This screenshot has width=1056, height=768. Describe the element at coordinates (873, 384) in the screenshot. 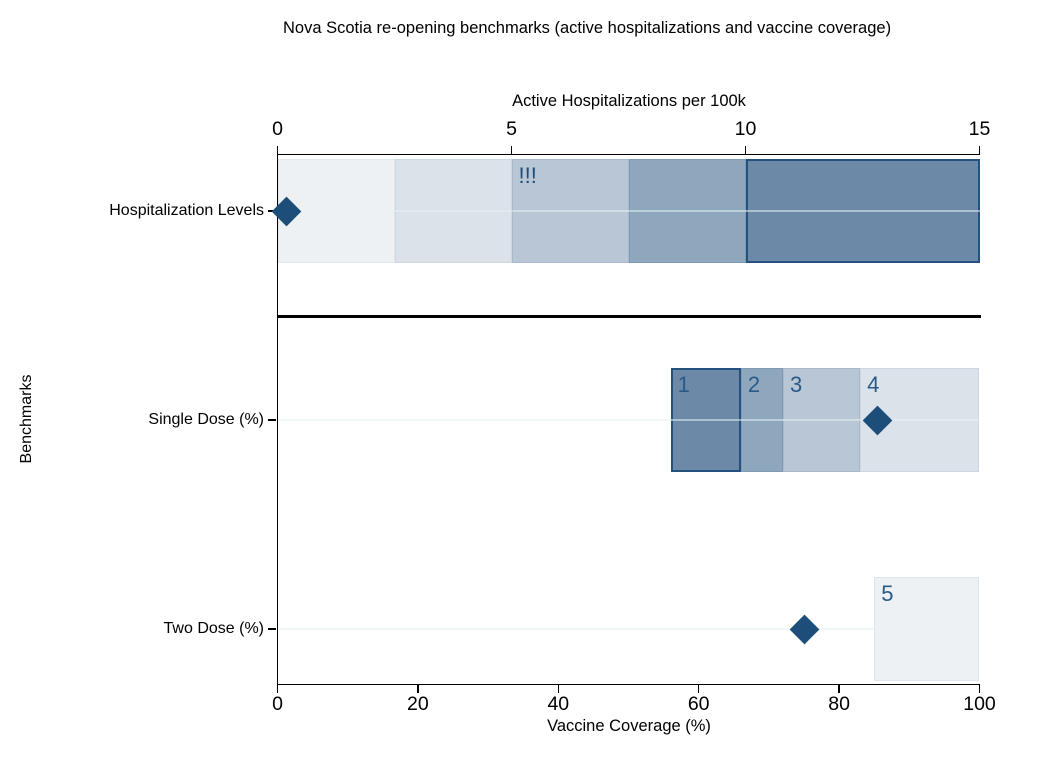

I see `phase-number-label: 4` at that location.